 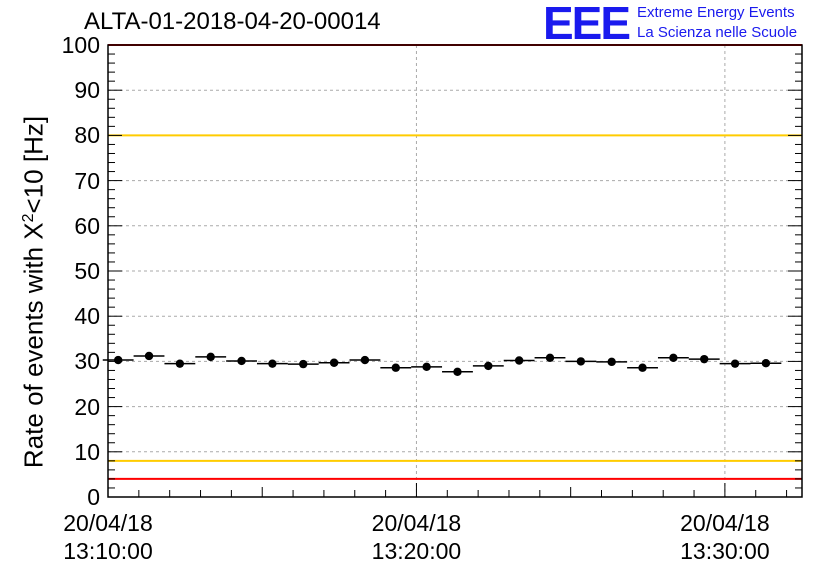 I want to click on y-tick-label: 100, so click(x=80, y=45).